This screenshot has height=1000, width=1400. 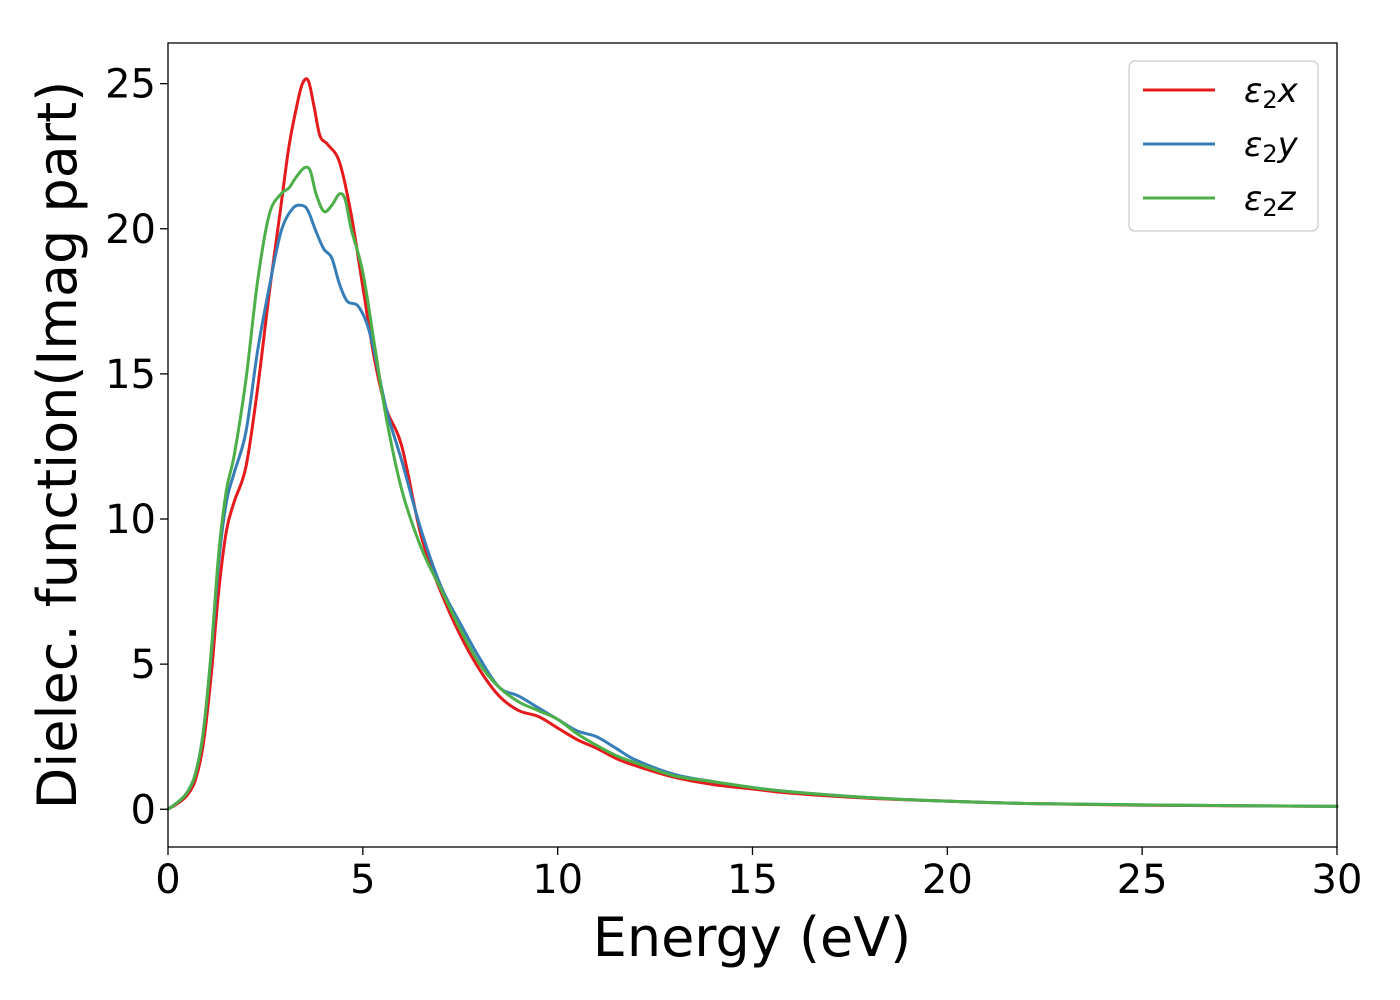 What do you see at coordinates (130, 230) in the screenshot?
I see `y-tick-label: 20` at bounding box center [130, 230].